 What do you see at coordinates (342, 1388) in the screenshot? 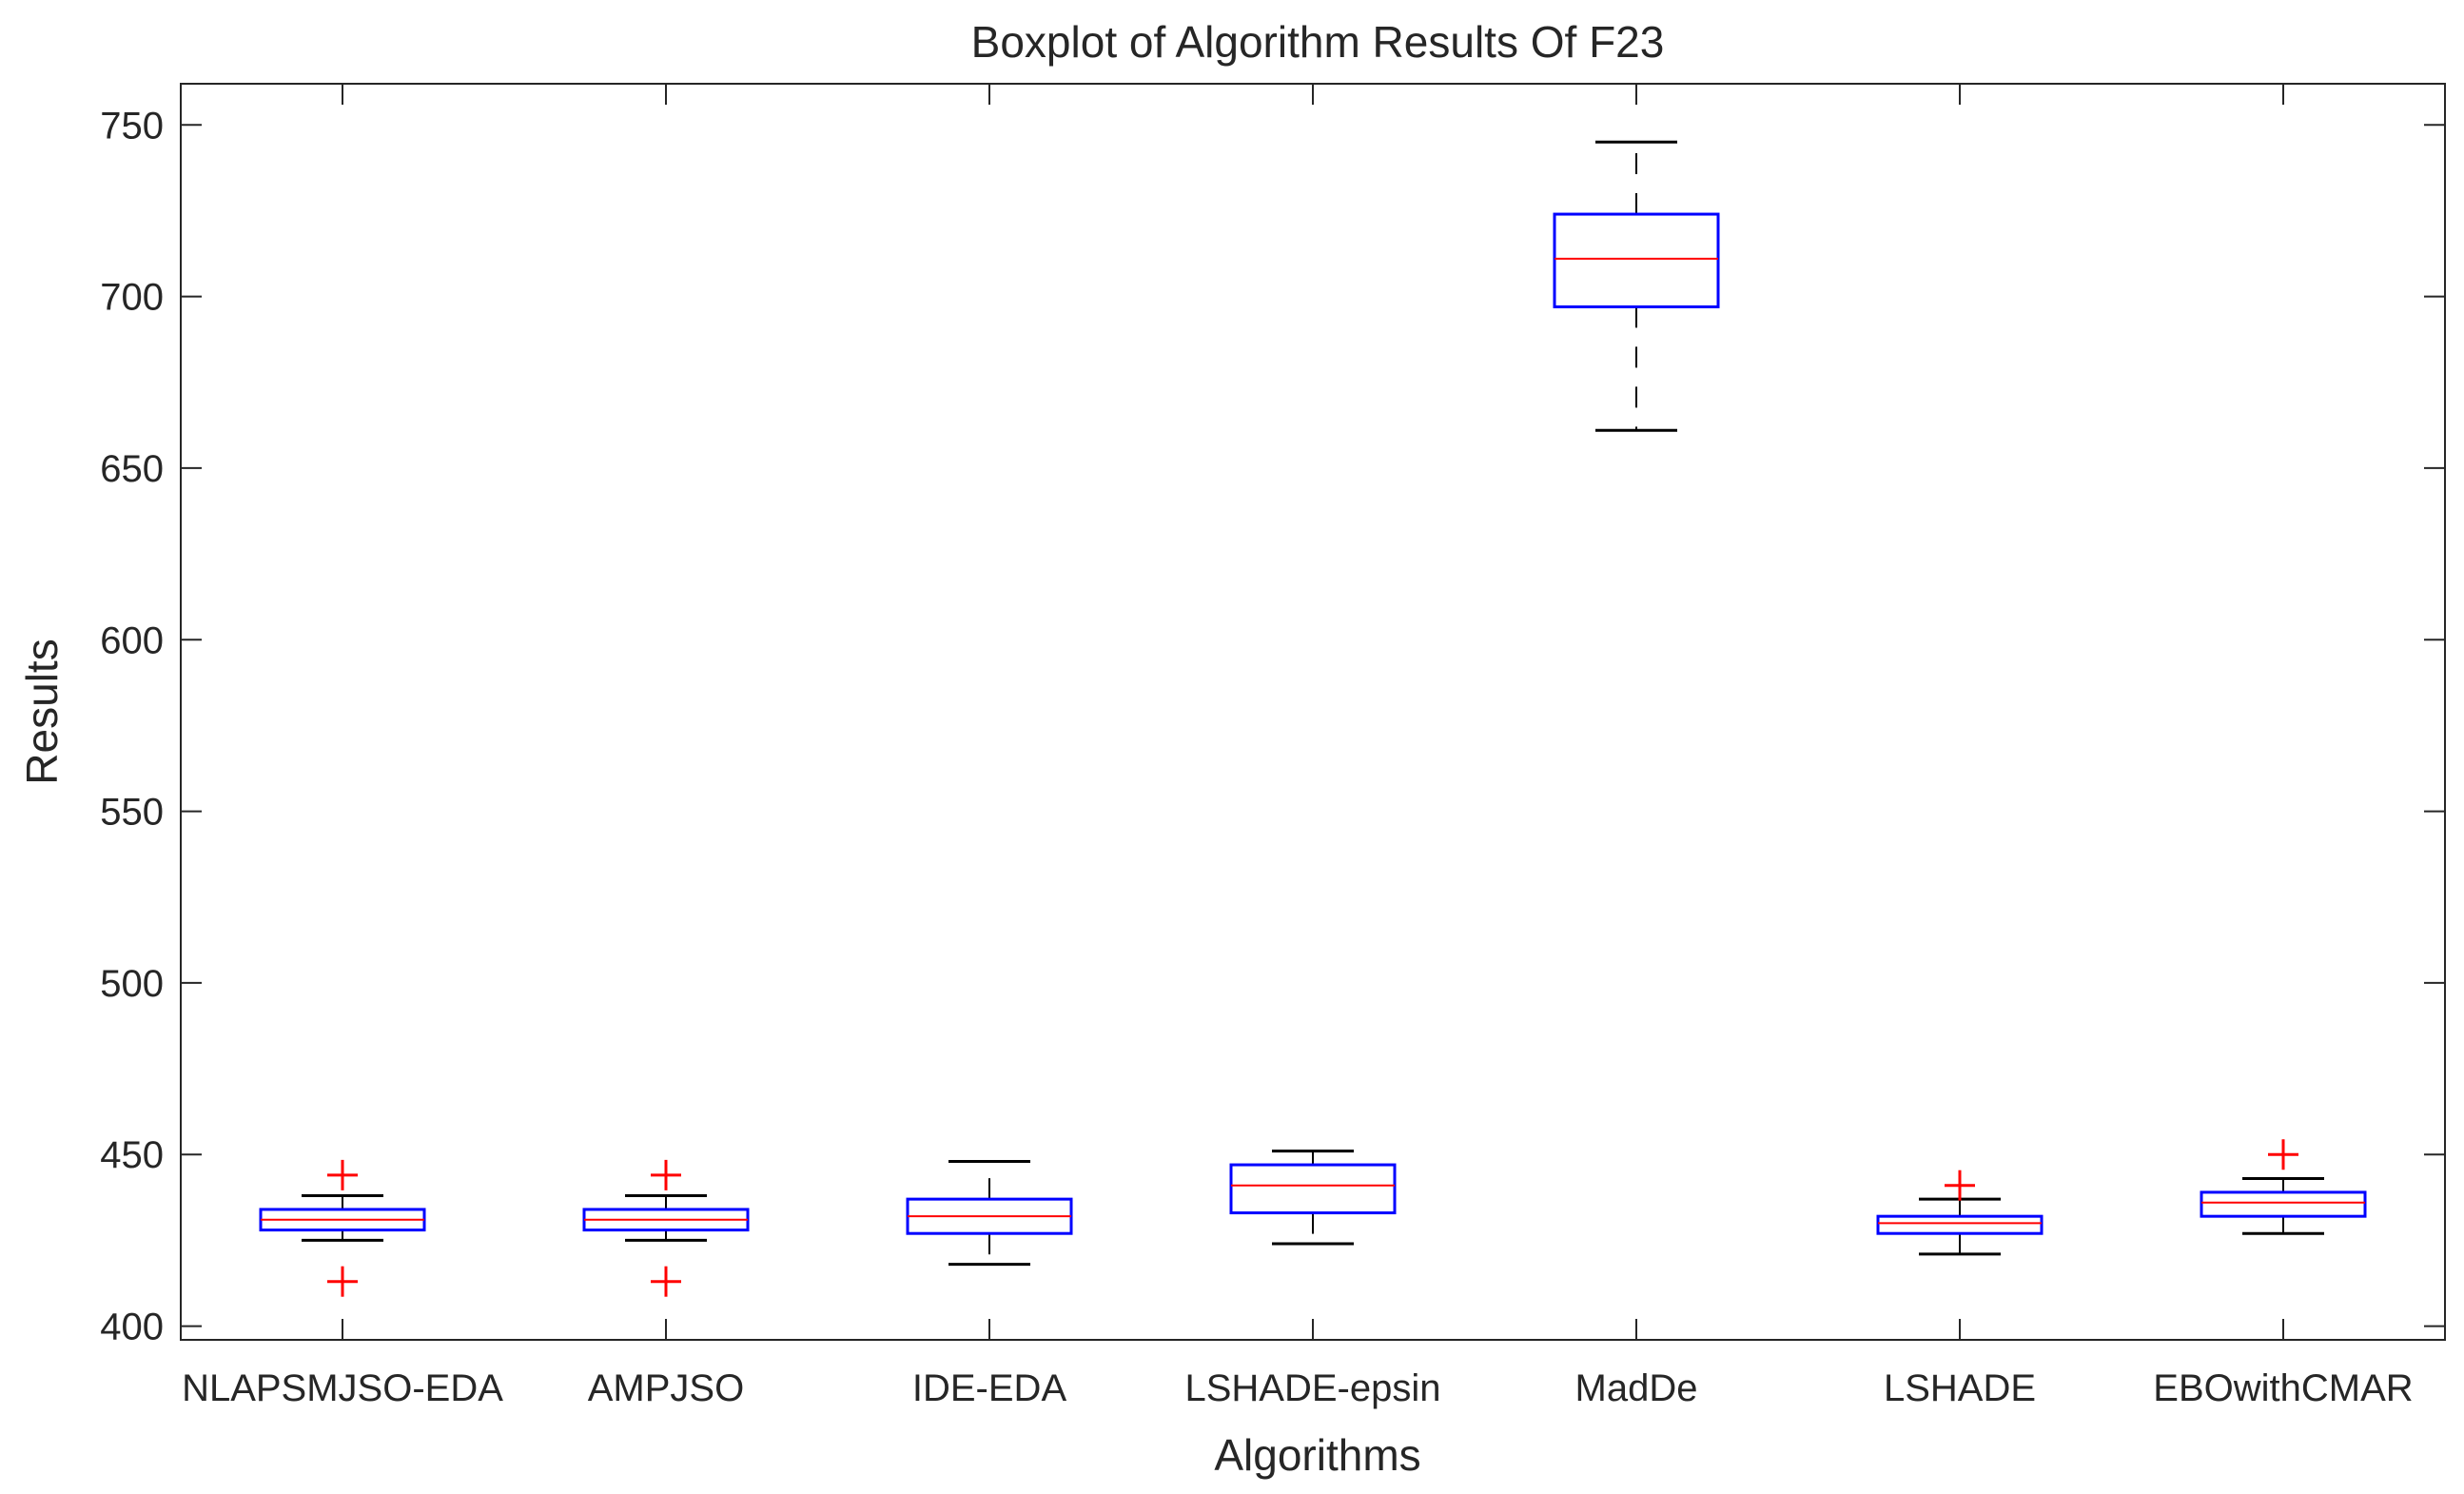
I see `x-tick-label: NLAPSMJSO-EDA` at bounding box center [342, 1388].